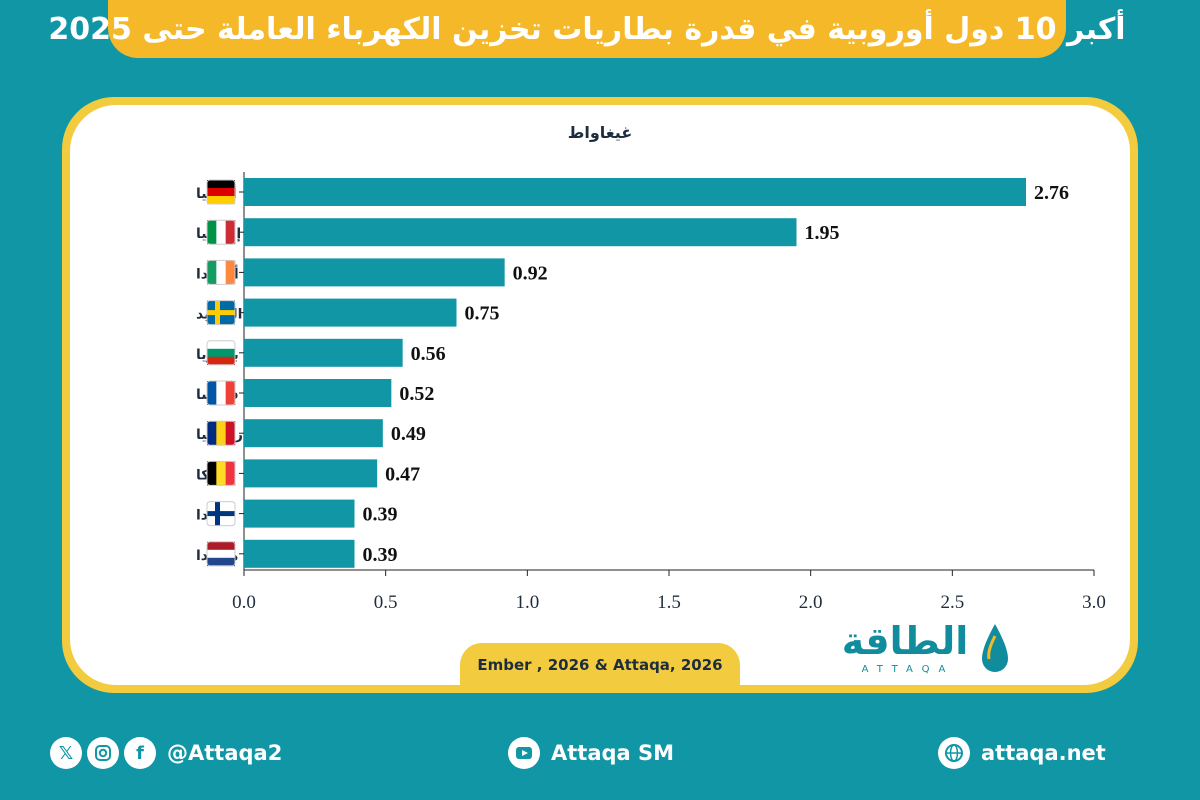  Describe the element at coordinates (416, 394) in the screenshot. I see `bar-value-label: 0.52` at that location.